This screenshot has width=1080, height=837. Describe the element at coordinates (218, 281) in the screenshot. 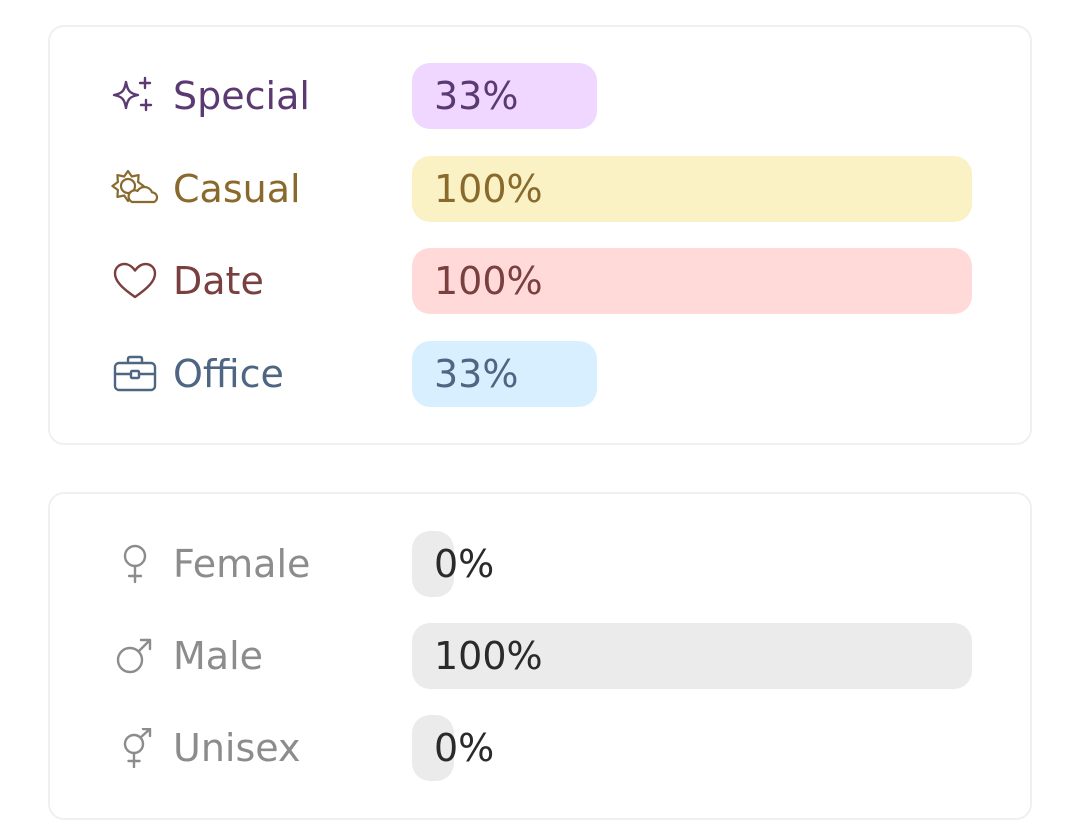

I see `occasion-label: Date` at that location.